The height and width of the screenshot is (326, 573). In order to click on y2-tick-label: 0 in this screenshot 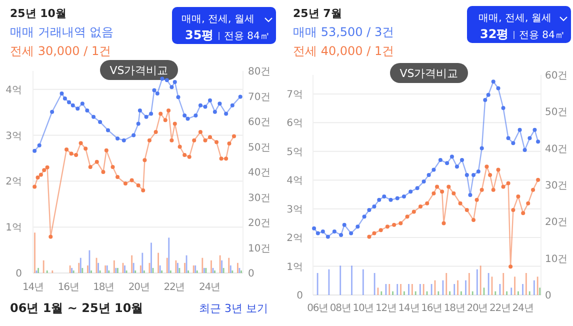, I will do `click(251, 274)`.